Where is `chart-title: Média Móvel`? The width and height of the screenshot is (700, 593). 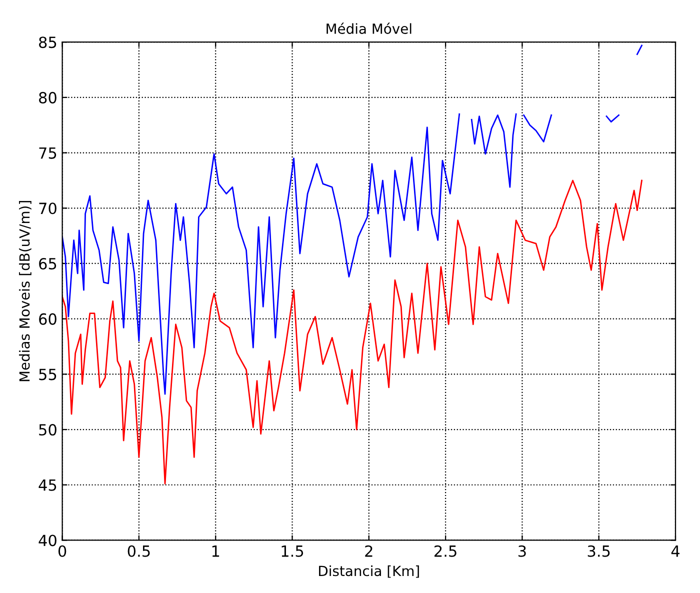 chart-title: Média Móvel is located at coordinates (369, 28).